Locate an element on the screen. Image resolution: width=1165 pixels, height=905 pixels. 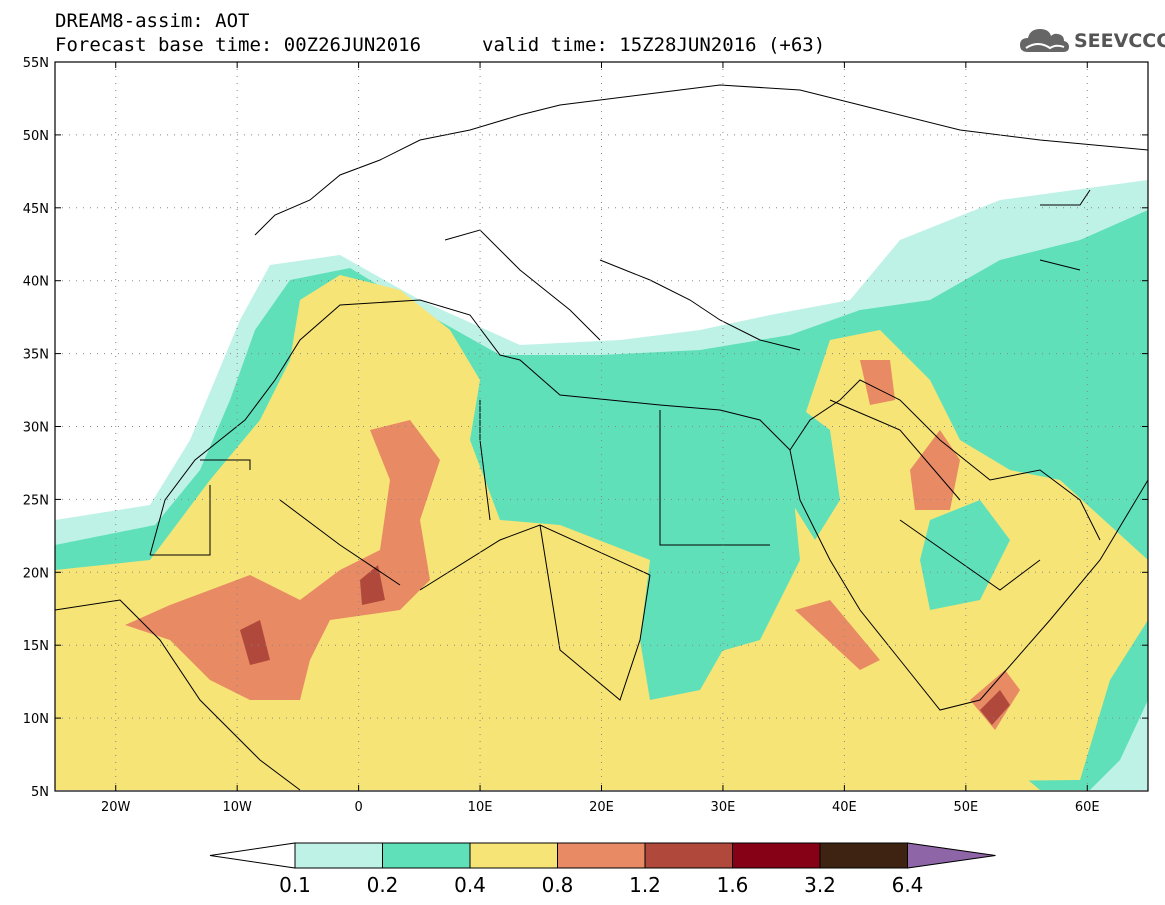
lat-tick-label: 40N is located at coordinates (36, 282).